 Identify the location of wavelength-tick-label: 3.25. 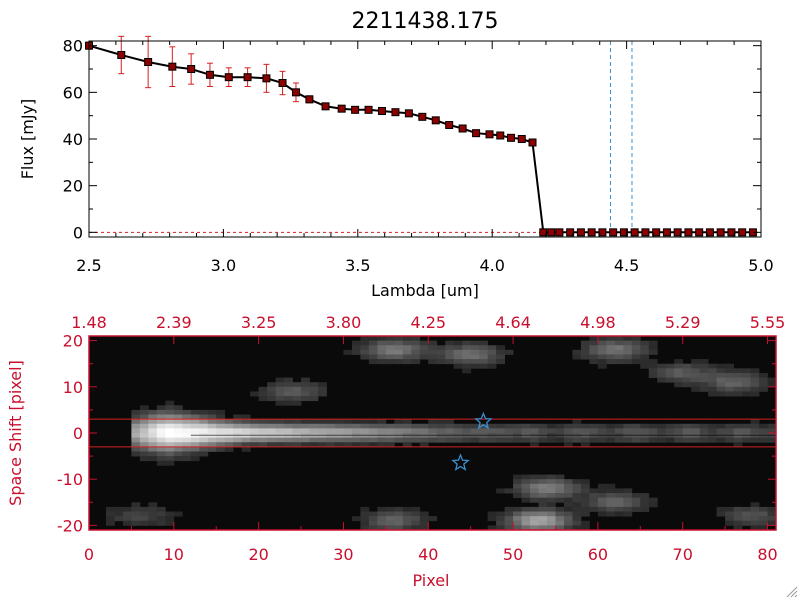
(259, 322).